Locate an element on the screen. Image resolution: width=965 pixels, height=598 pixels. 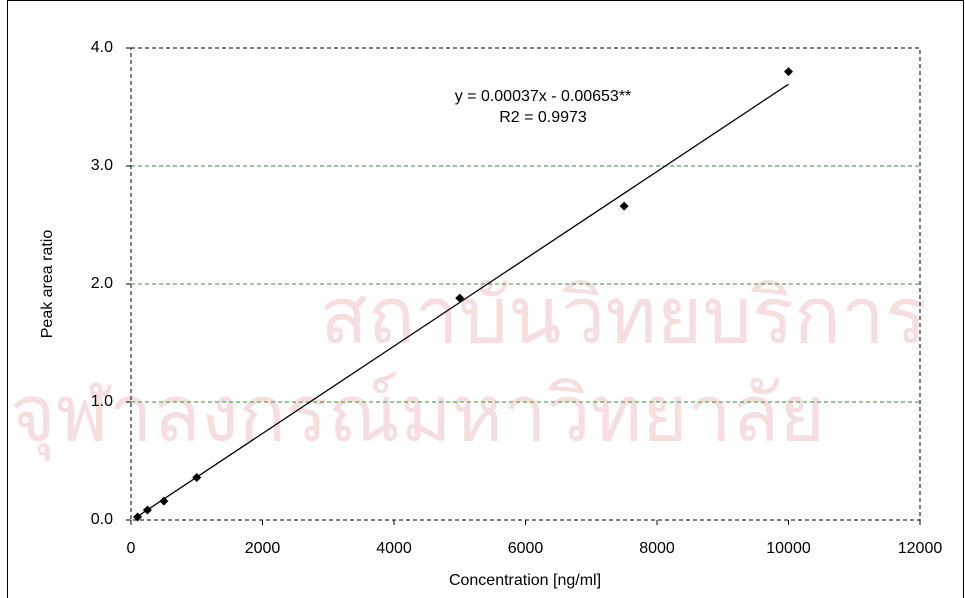
x-axis-label: Concentration [ng/ml] is located at coordinates (525, 580).